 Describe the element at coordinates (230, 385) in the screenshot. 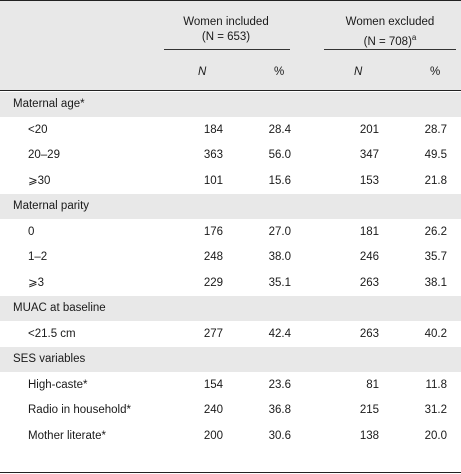

I see `table-row: High-caste* 154 23.6 81 11.8` at that location.